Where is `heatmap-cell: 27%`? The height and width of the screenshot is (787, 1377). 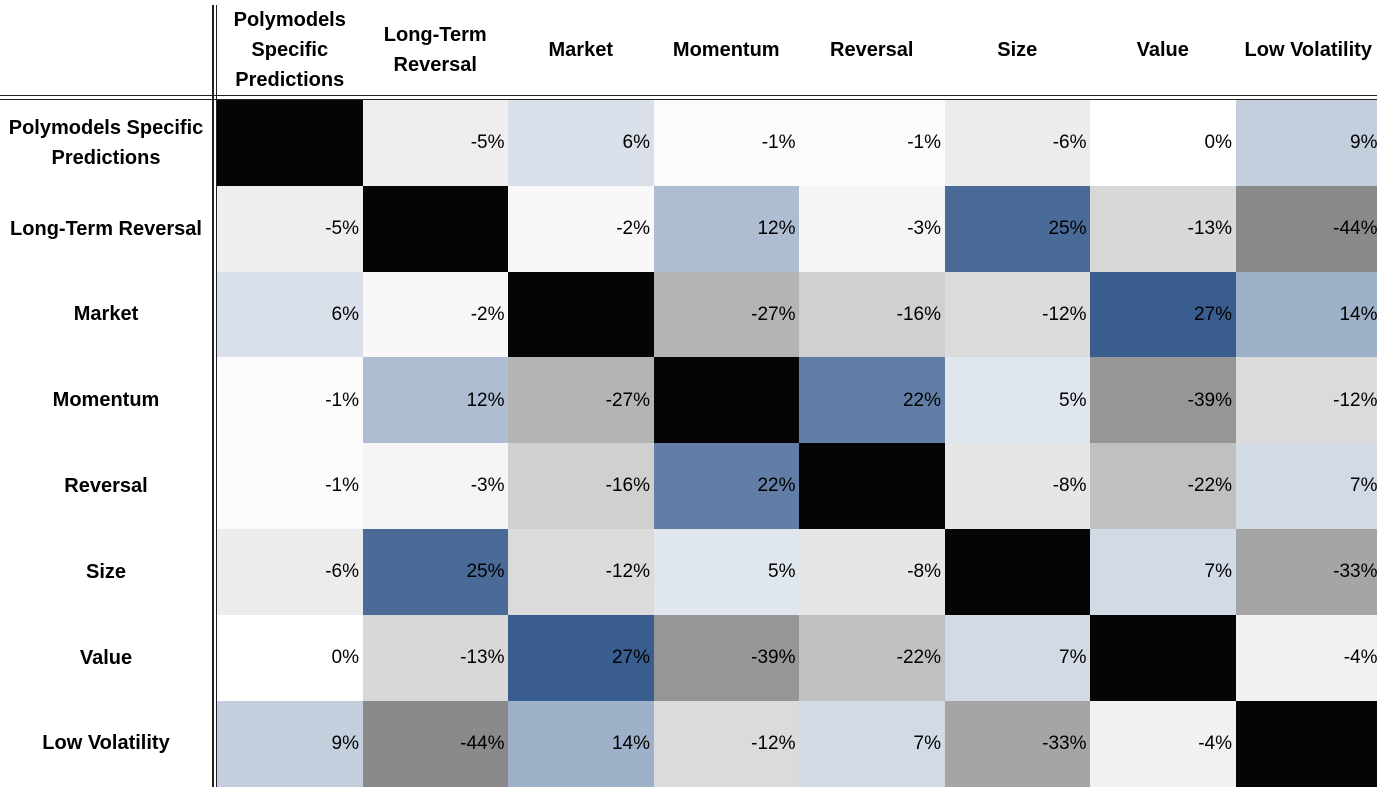 heatmap-cell: 27% is located at coordinates (1163, 314).